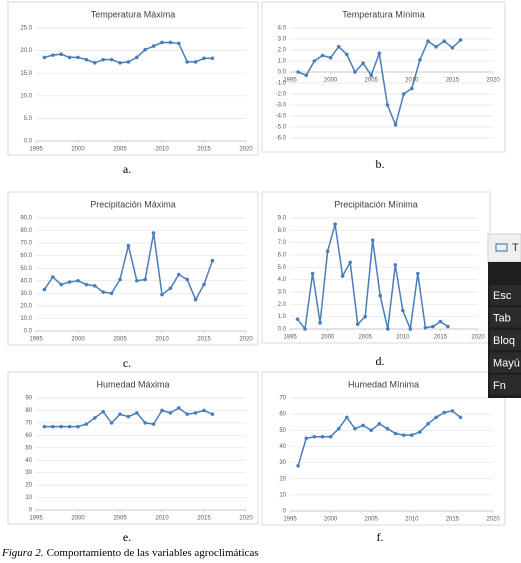 This screenshot has width=521, height=563. What do you see at coordinates (22, 553) in the screenshot?
I see `caption-label: Figura 2.` at bounding box center [22, 553].